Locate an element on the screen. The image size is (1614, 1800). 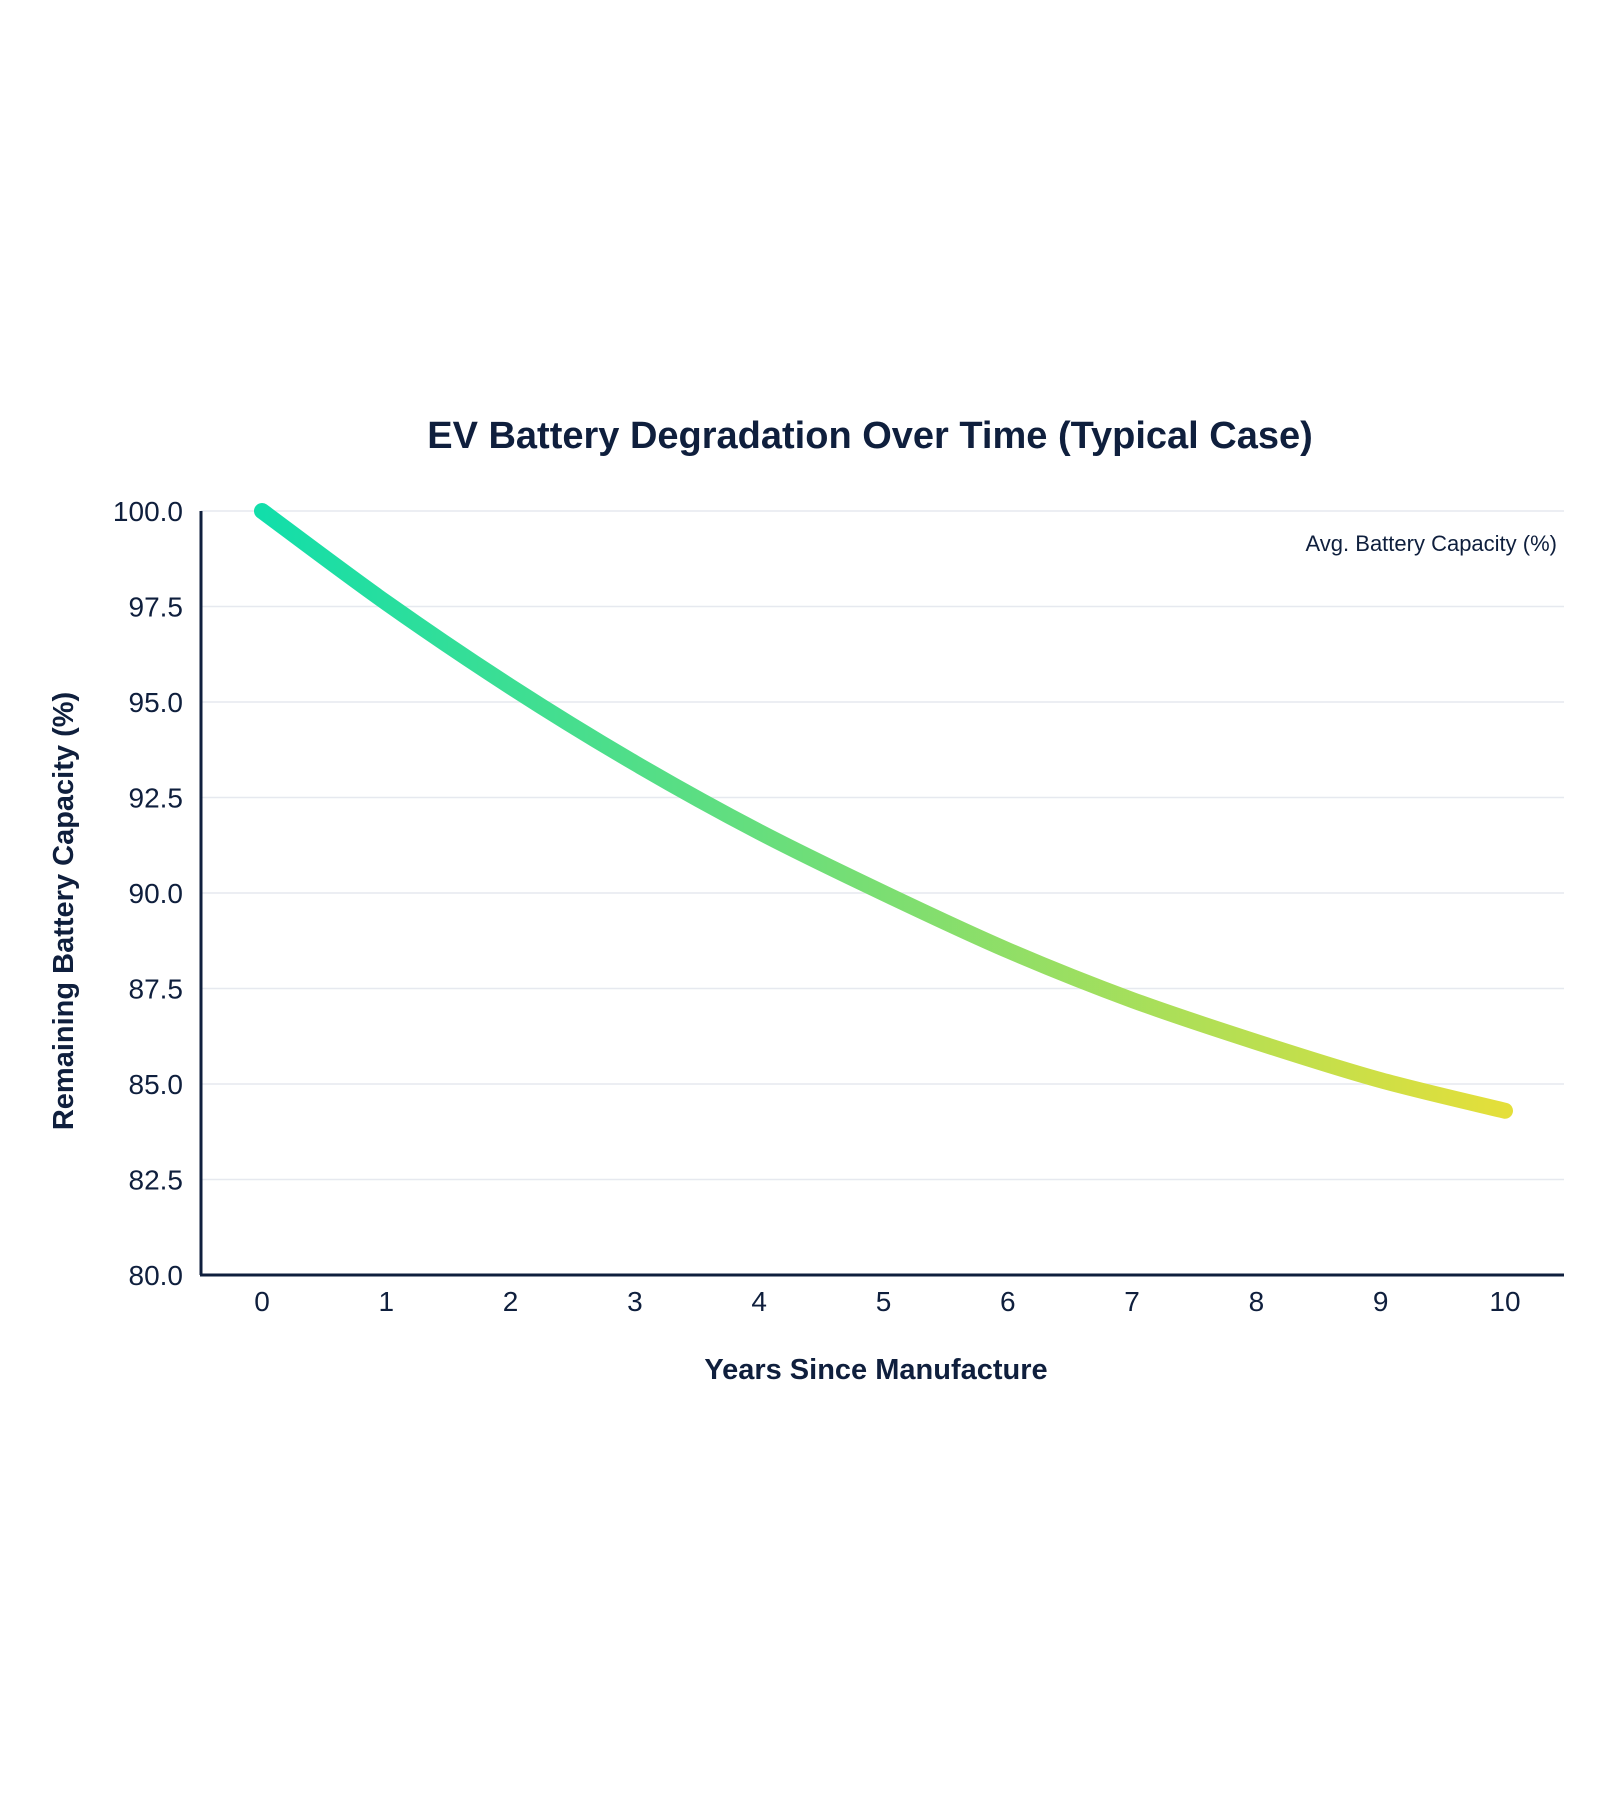
y-tick-label: 87.5 is located at coordinates (156, 989).